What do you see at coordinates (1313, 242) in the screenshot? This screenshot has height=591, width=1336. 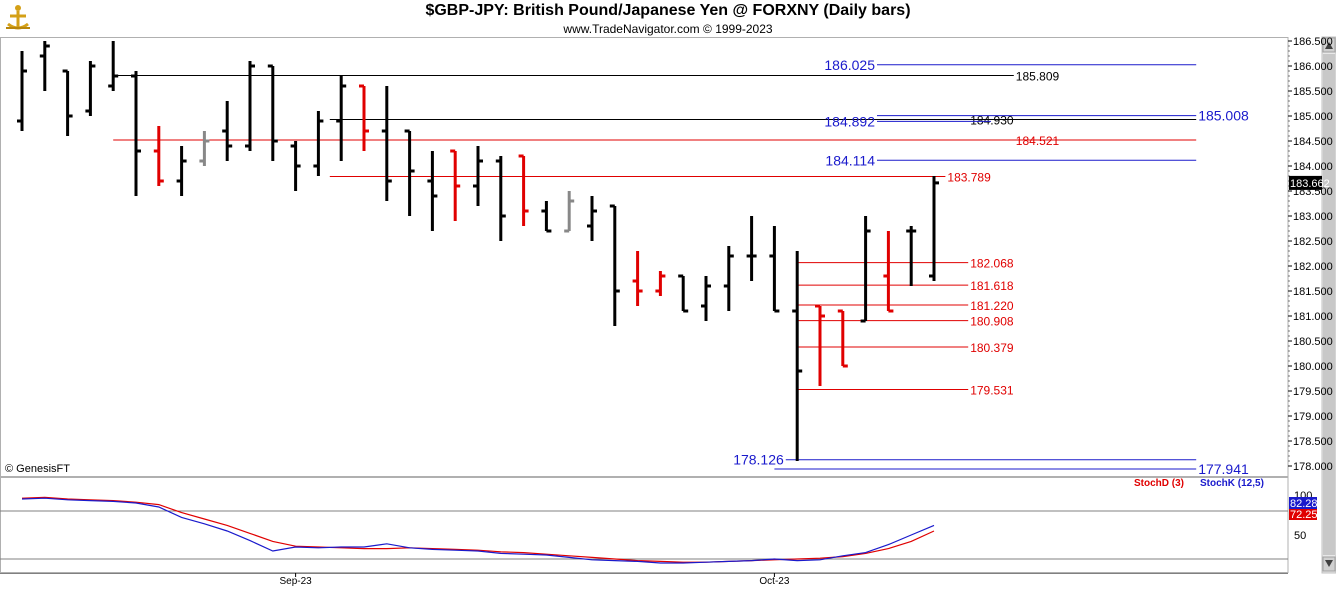 I see `y-tick-label: 182.500` at bounding box center [1313, 242].